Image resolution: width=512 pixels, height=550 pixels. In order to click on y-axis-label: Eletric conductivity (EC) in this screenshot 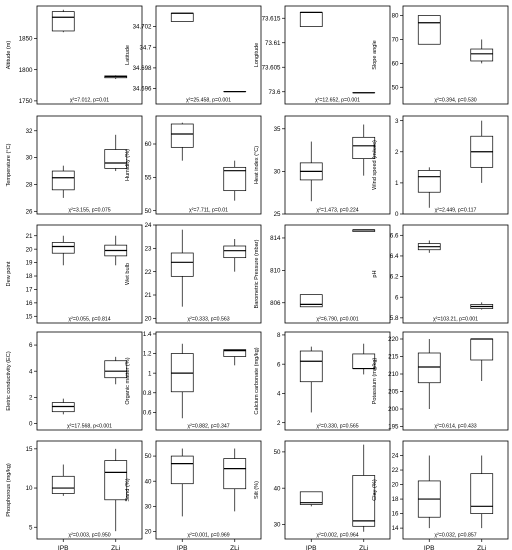, I will do `click(9, 381)`.